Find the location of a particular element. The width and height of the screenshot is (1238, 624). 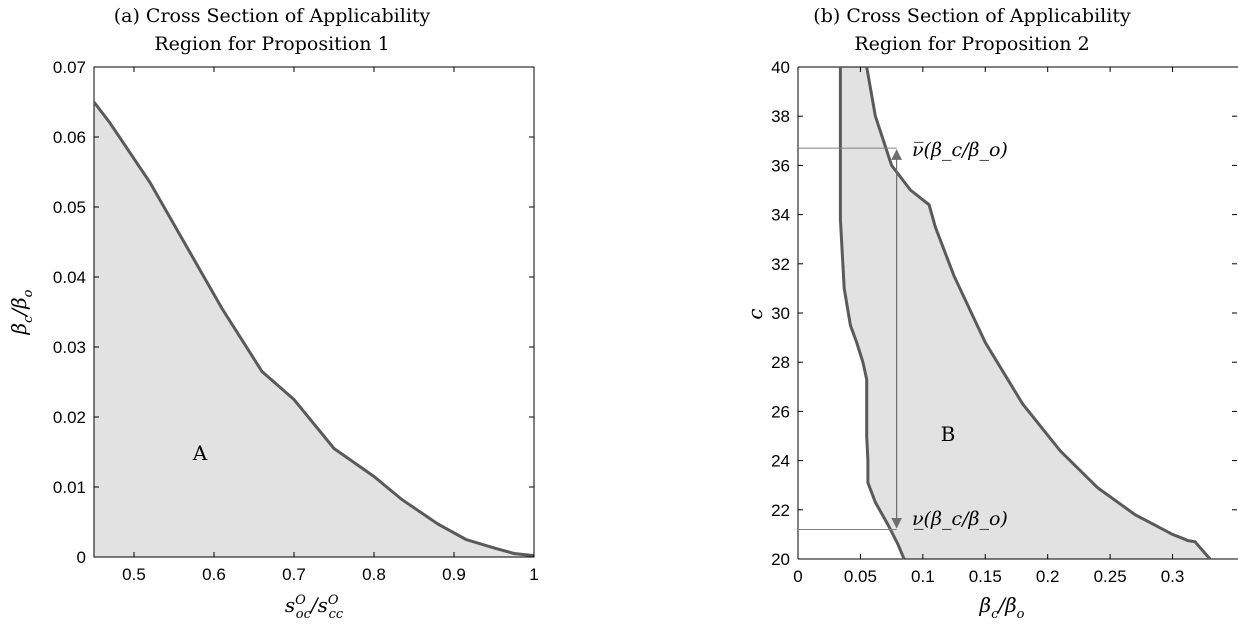

y-tick-label: 28 is located at coordinates (780, 362).